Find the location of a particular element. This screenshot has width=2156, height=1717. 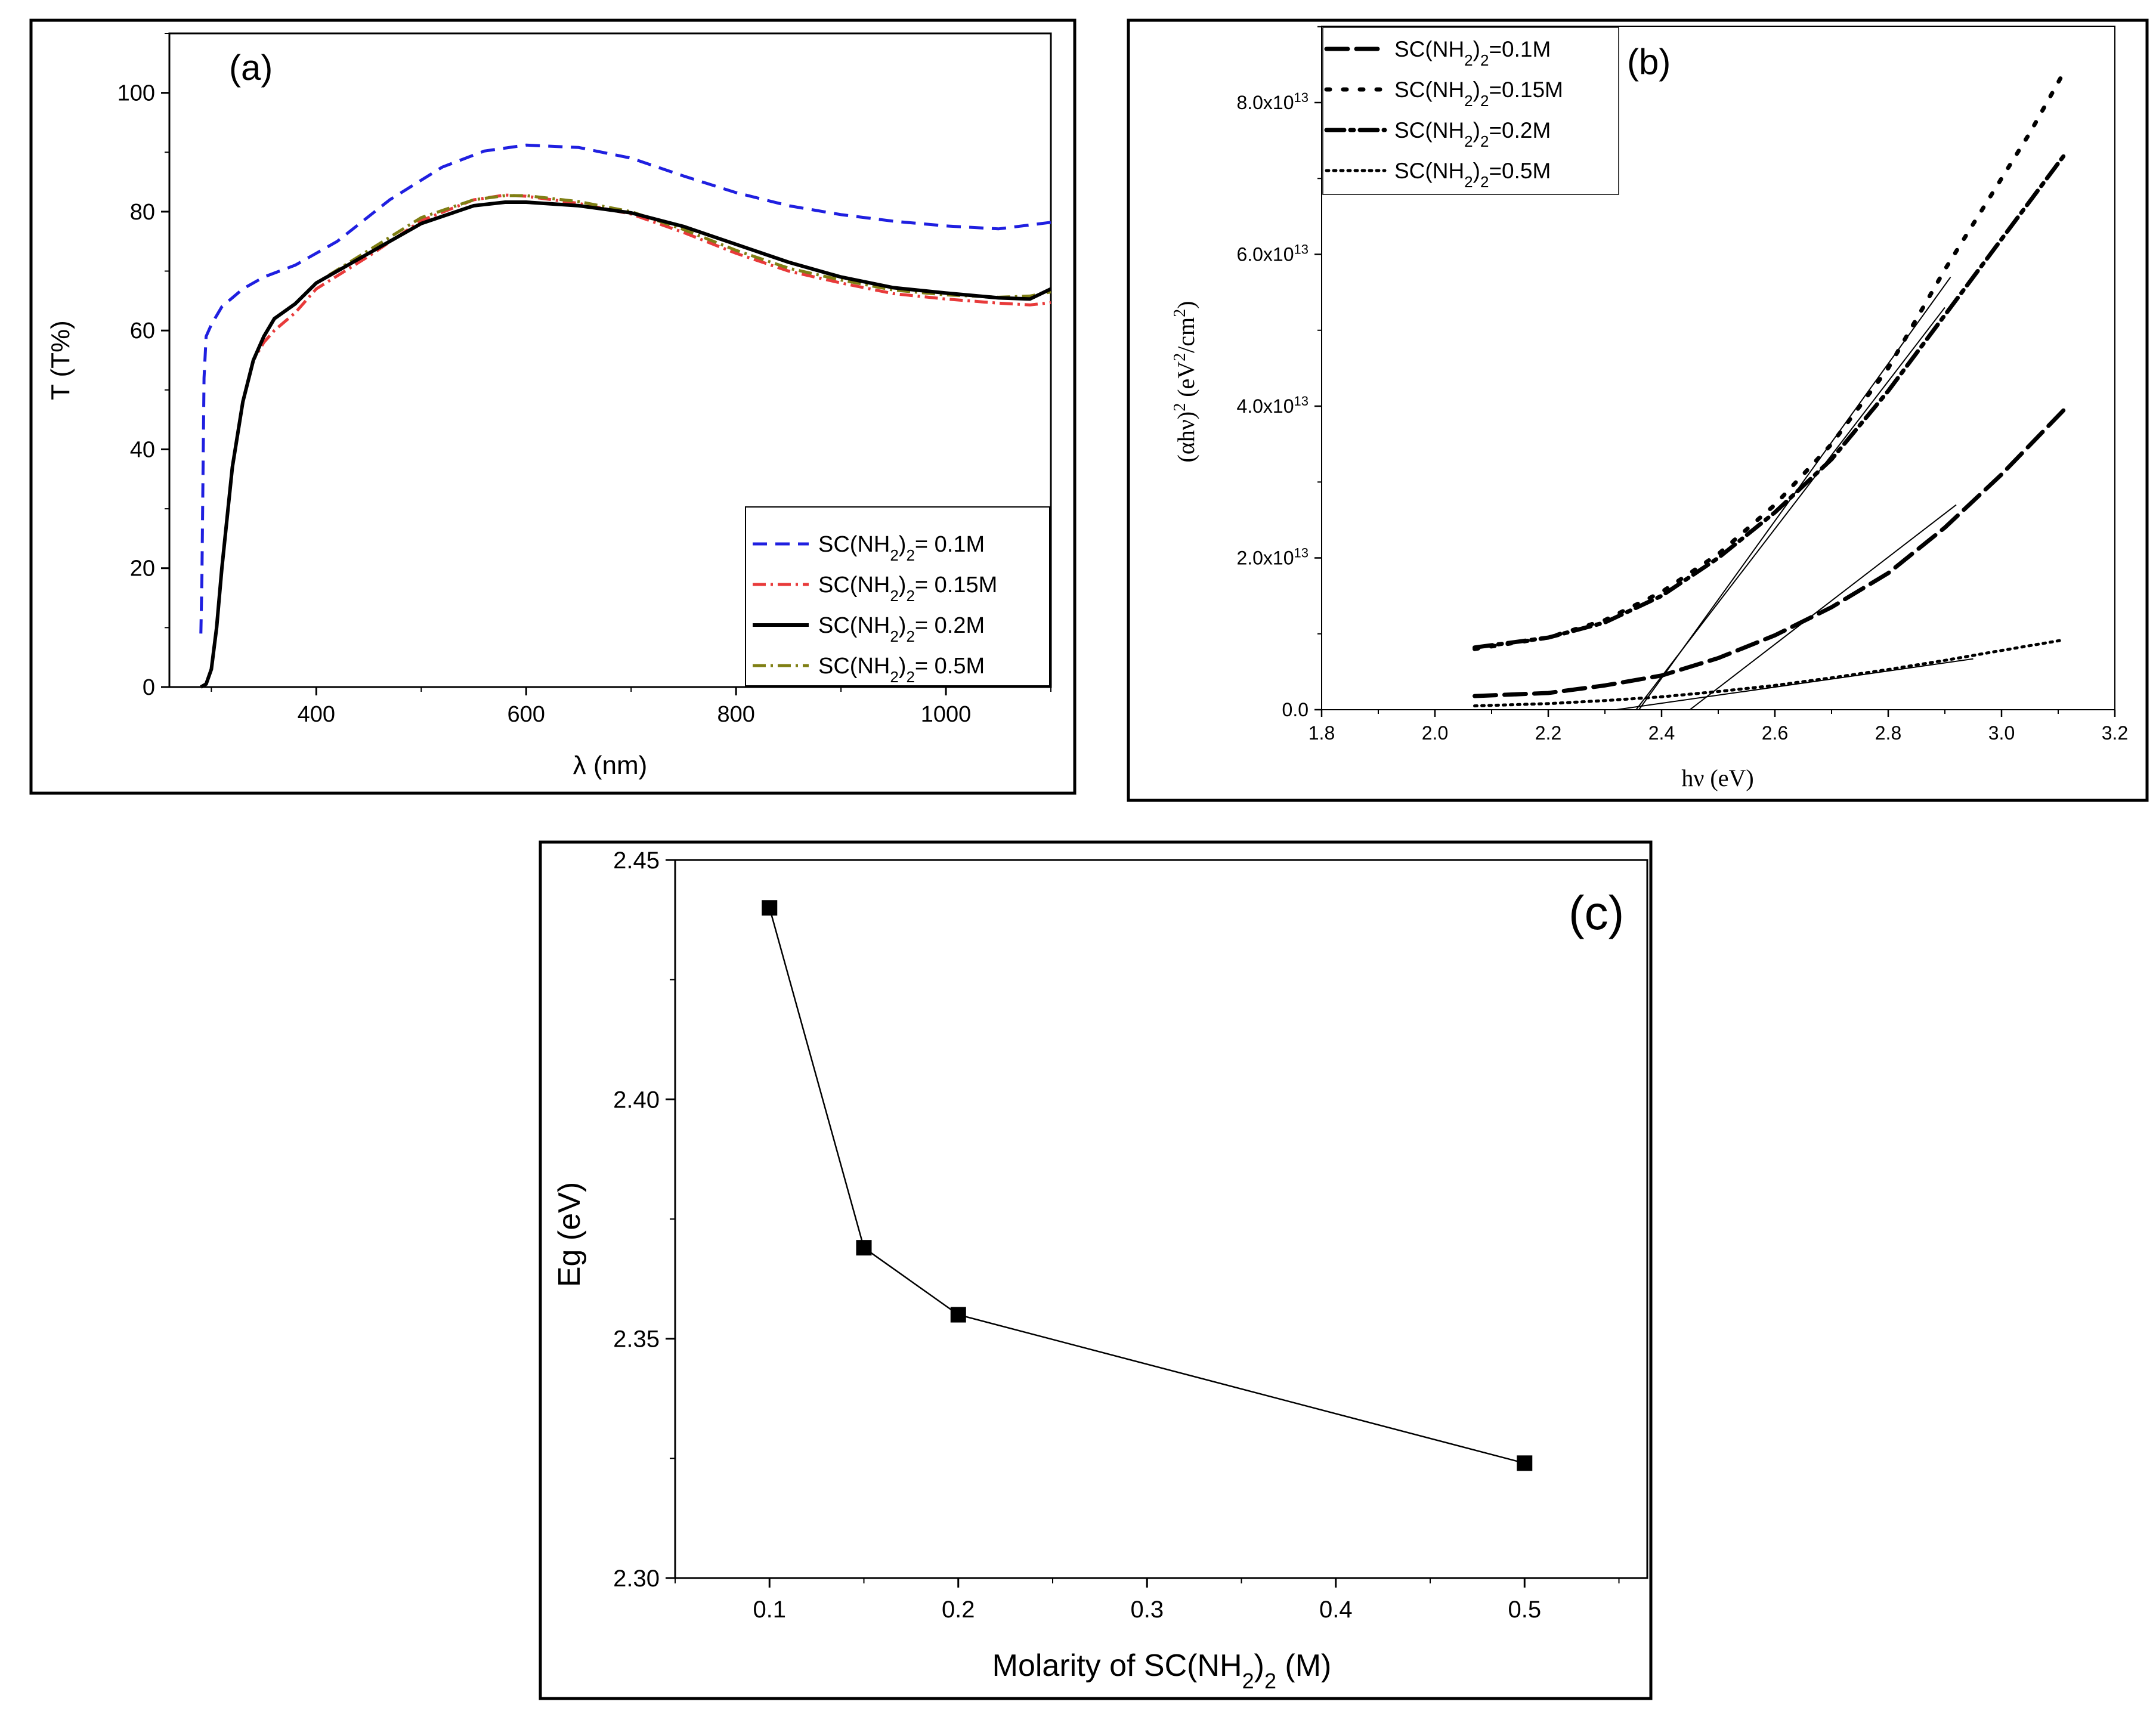

panel-c-series is located at coordinates (1147, 1185).